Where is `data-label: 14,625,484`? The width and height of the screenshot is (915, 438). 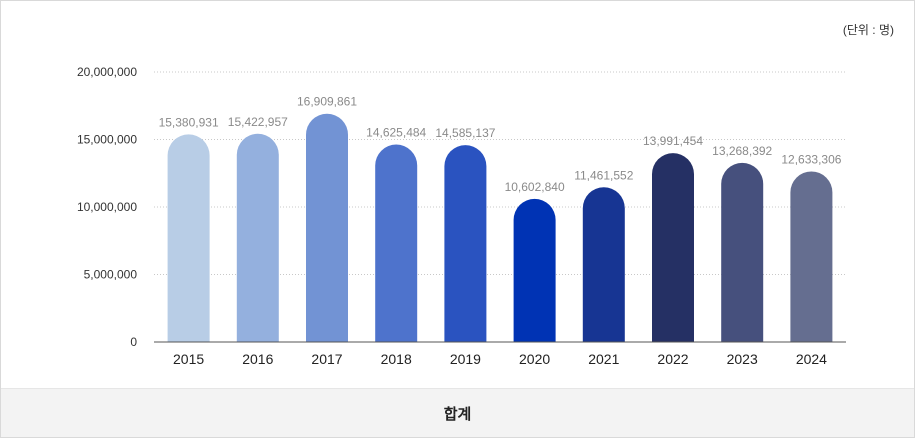 data-label: 14,625,484 is located at coordinates (396, 133).